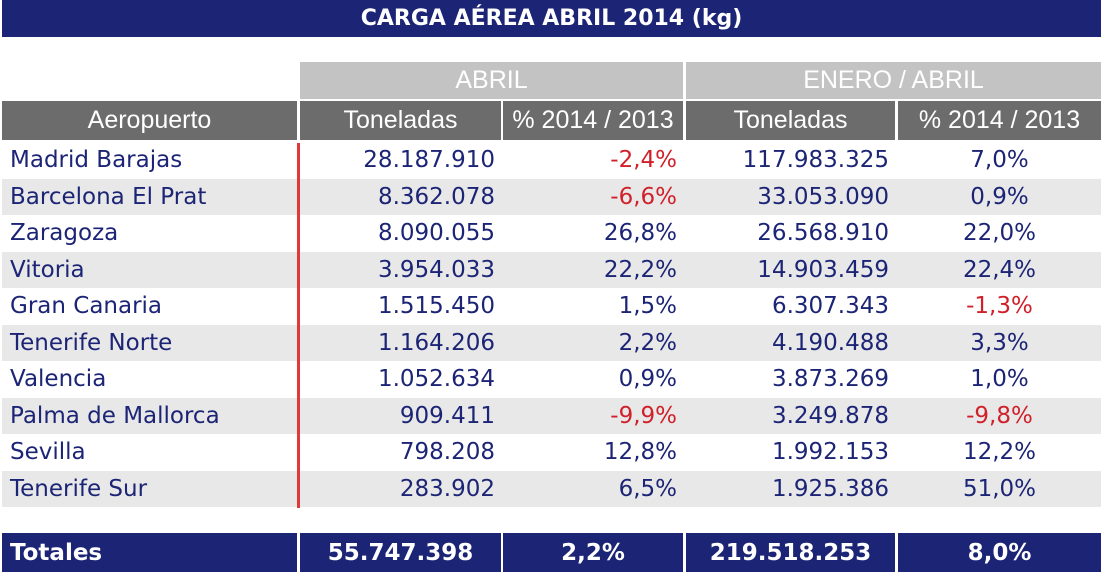 Image resolution: width=1101 pixels, height=574 pixels. What do you see at coordinates (551, 18) in the screenshot?
I see `title: CARGA AÉREA ABRIL 2014 (kg)` at bounding box center [551, 18].